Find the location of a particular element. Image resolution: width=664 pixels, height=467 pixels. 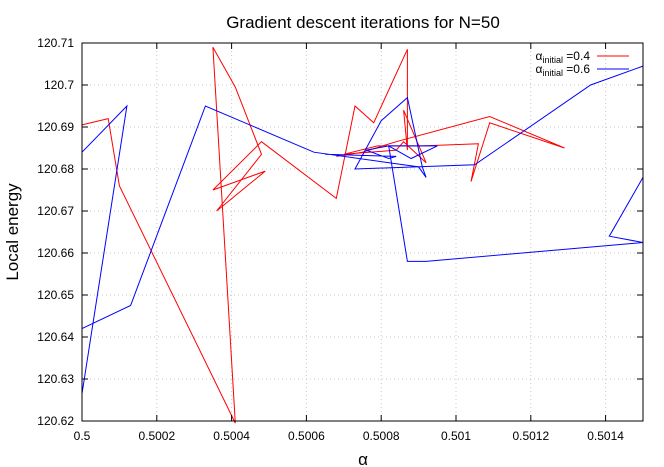

legend-label-1: αinitial =0.4 is located at coordinates (563, 57).